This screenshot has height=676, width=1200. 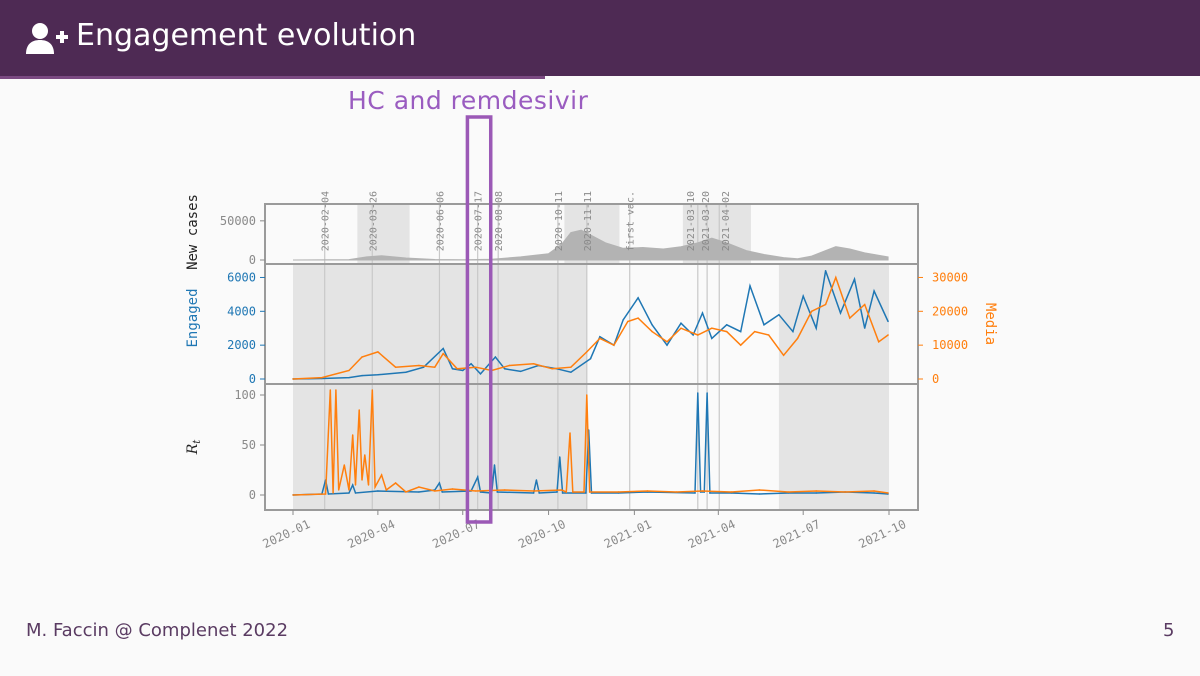 What do you see at coordinates (726, 221) in the screenshot?
I see `event-label: 2021-04-02` at bounding box center [726, 221].